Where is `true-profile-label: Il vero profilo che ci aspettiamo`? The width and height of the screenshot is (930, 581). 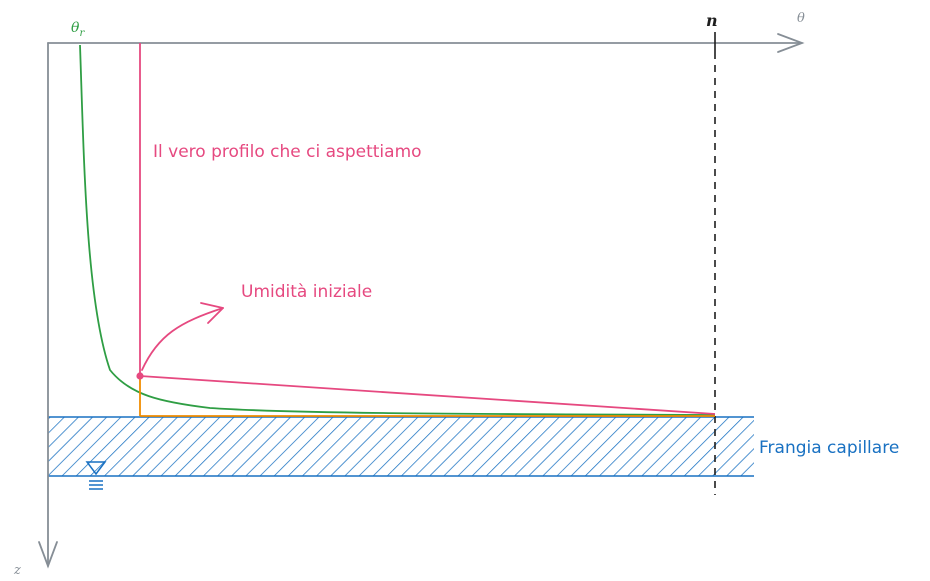 true-profile-label: Il vero profilo che ci aspettiamo is located at coordinates (287, 152).